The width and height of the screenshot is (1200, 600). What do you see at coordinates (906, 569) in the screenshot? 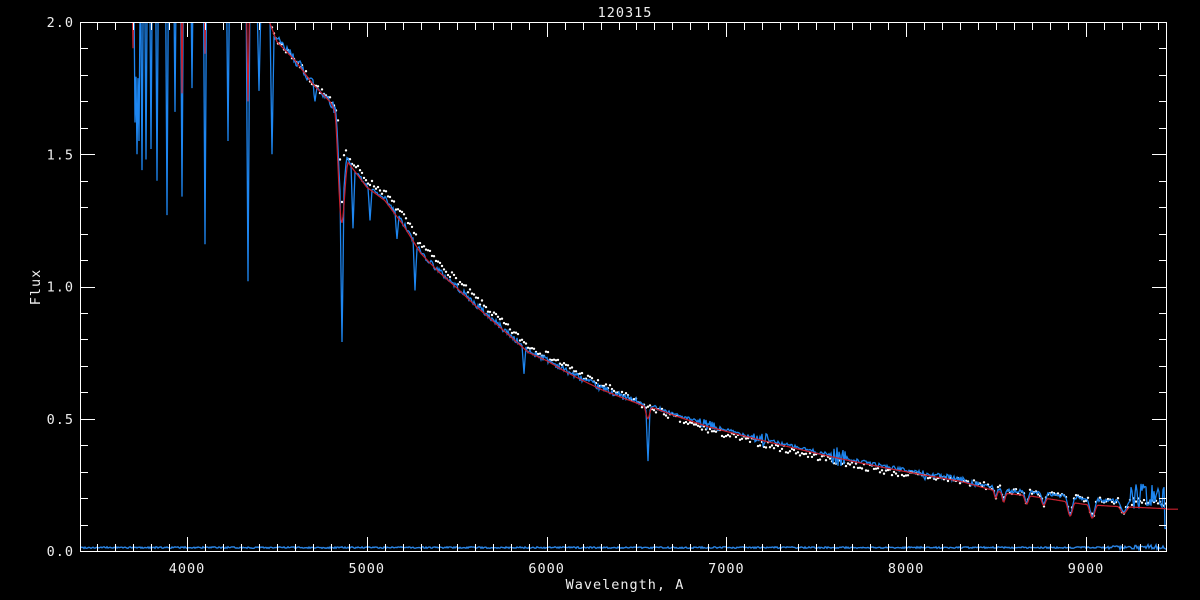
I see `x-tick-label: 8000` at bounding box center [906, 569].